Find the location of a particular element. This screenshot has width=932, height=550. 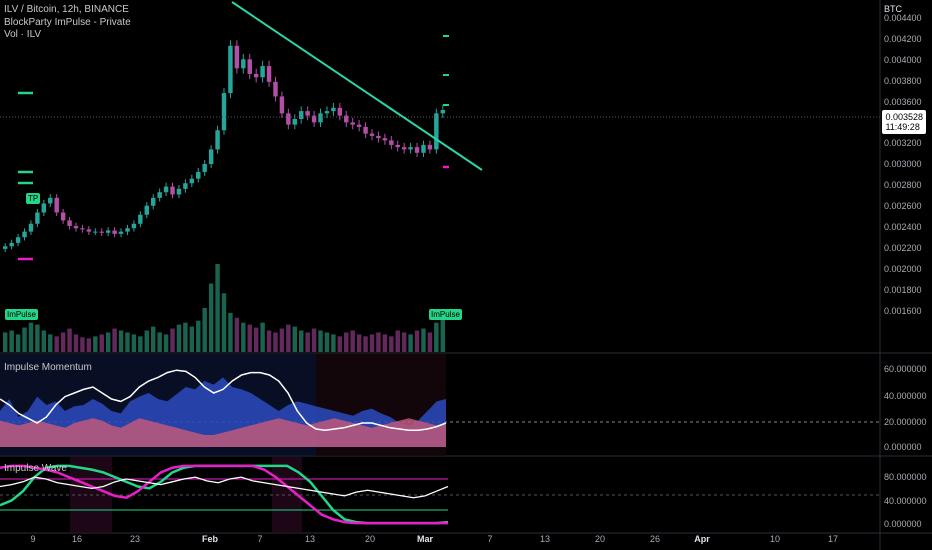

time-tick-label: 20 is located at coordinates (370, 539).